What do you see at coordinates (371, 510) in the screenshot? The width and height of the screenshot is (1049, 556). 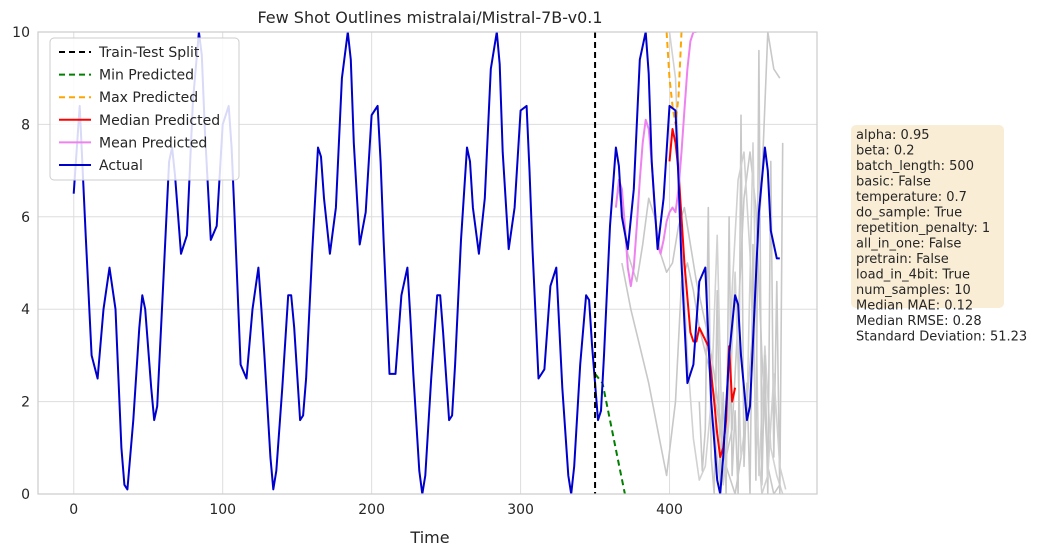 I see `x-tick-label: 200` at bounding box center [371, 510].